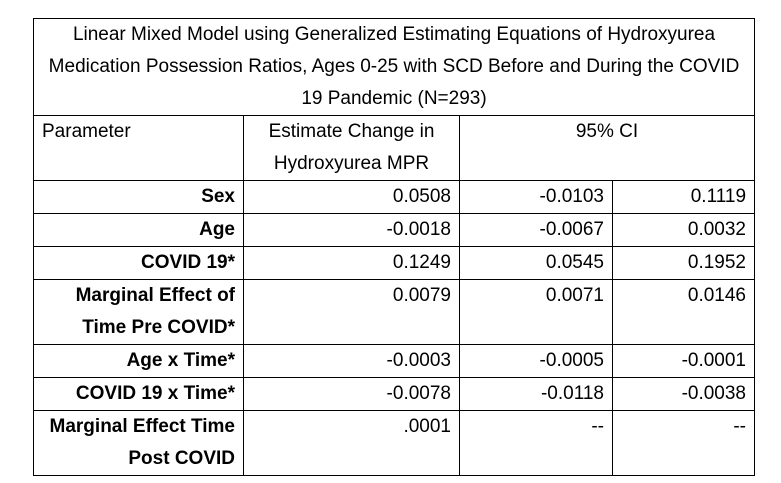 The image size is (781, 483). What do you see at coordinates (351, 394) in the screenshot?
I see `estimate-cell: -0.0078` at bounding box center [351, 394].